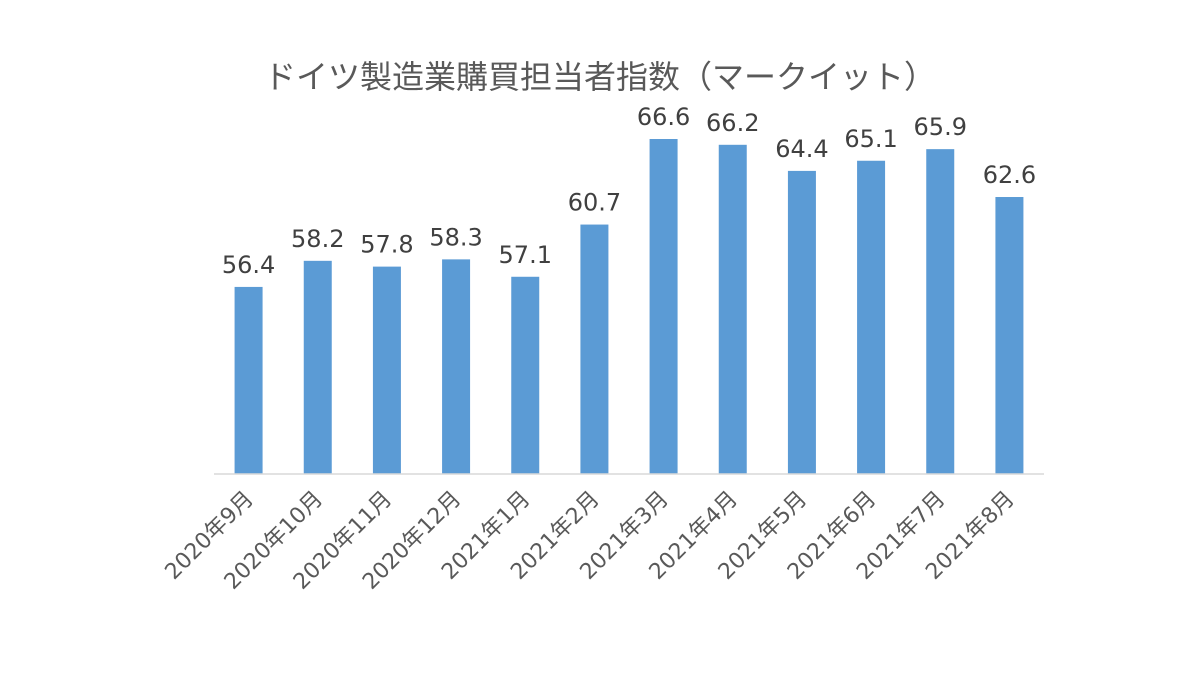  Describe the element at coordinates (732, 123) in the screenshot. I see `data-label-2021-4: 66.2` at that location.